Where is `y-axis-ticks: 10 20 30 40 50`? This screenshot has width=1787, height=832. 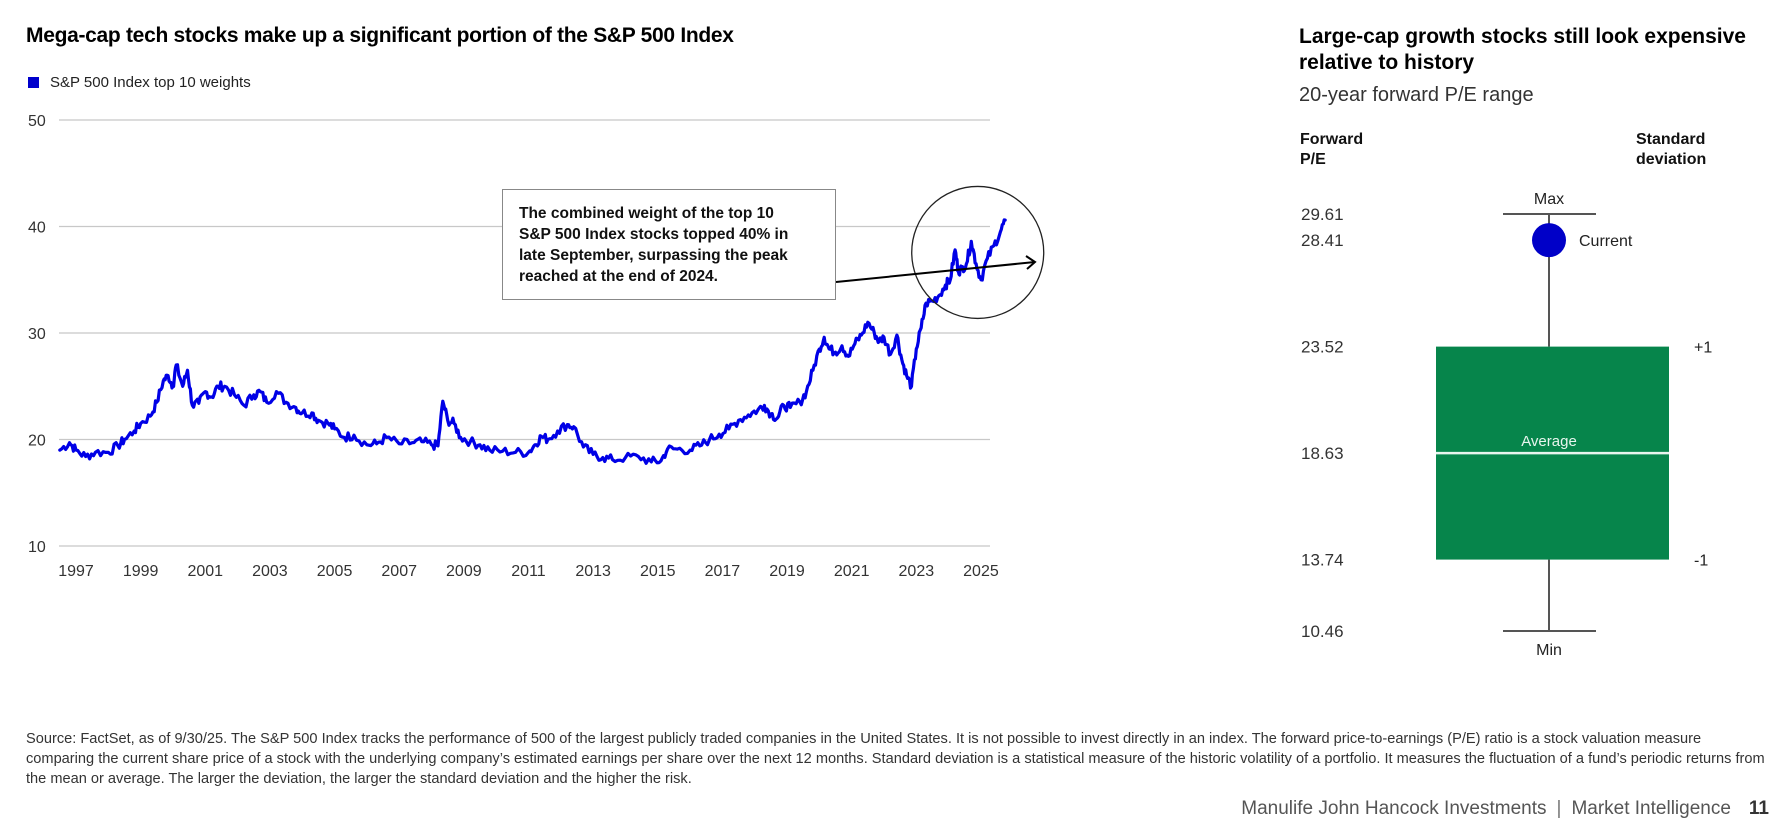 y-axis-ticks: 10 20 30 40 50 is located at coordinates (37, 334).